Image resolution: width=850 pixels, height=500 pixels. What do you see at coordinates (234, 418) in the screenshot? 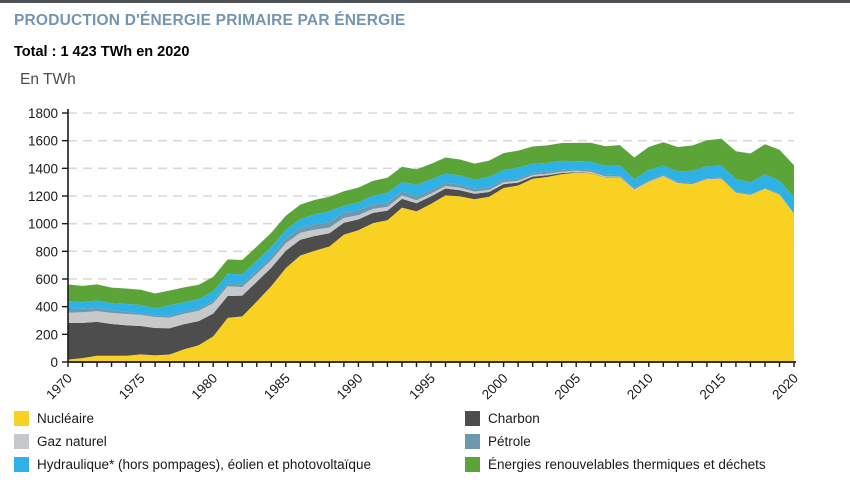
I see `legend-item-0: Nucléaire` at bounding box center [234, 418].